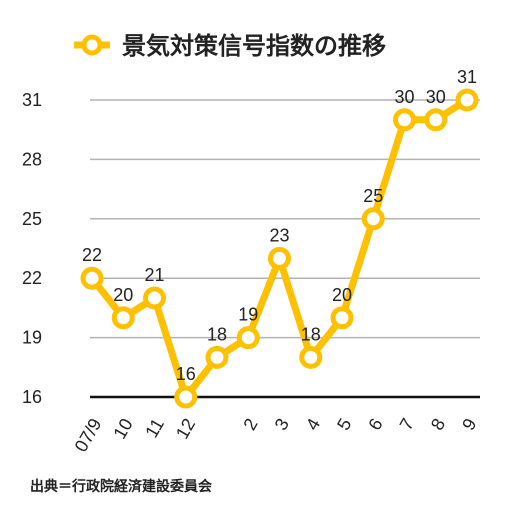 The image size is (507, 519). I want to click on data-label: 19, so click(248, 315).